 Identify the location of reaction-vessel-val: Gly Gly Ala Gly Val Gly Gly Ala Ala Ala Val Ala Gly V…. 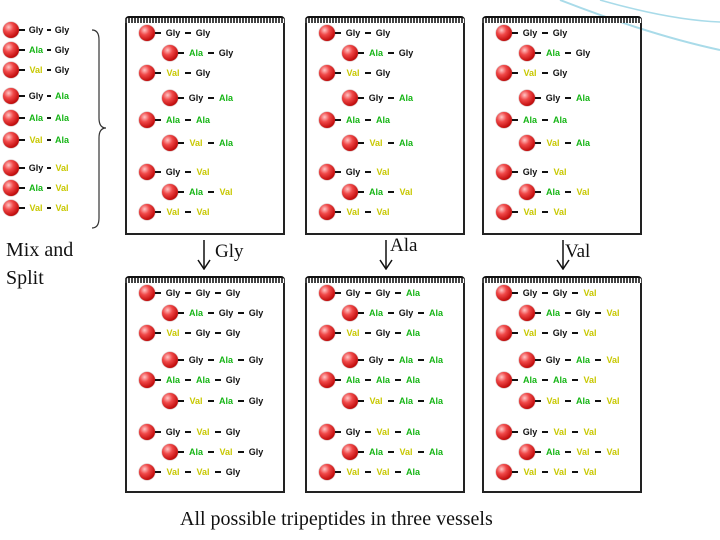
(562, 125).